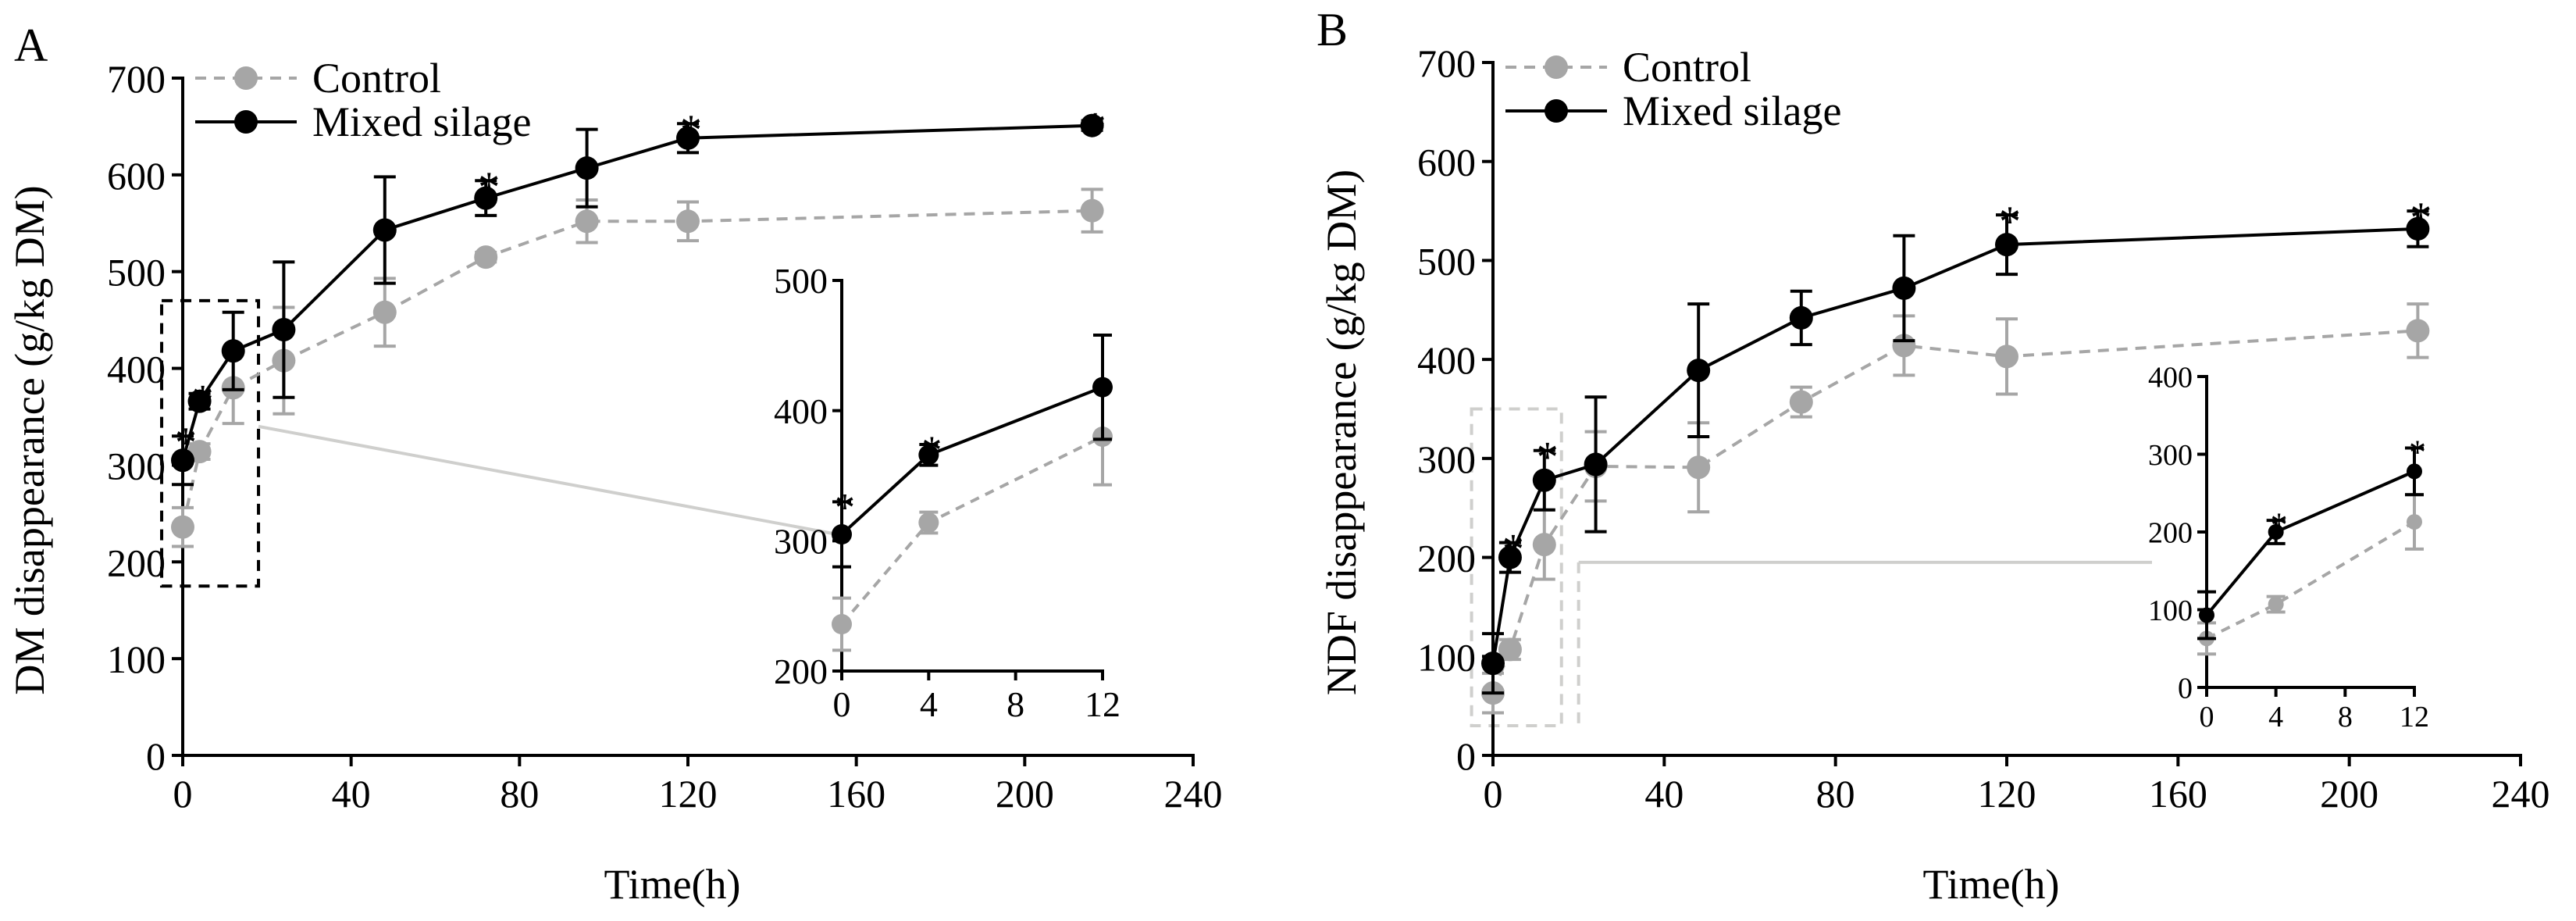 This screenshot has height=921, width=2576. Describe the element at coordinates (801, 671) in the screenshot. I see `inset-y-tick-label: 200` at that location.